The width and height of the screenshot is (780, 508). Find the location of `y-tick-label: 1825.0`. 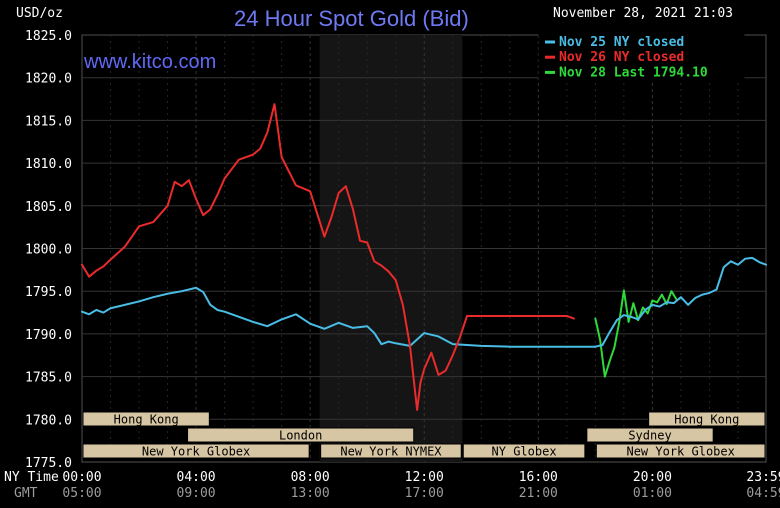

y-tick-label: 1825.0 is located at coordinates (48, 36).